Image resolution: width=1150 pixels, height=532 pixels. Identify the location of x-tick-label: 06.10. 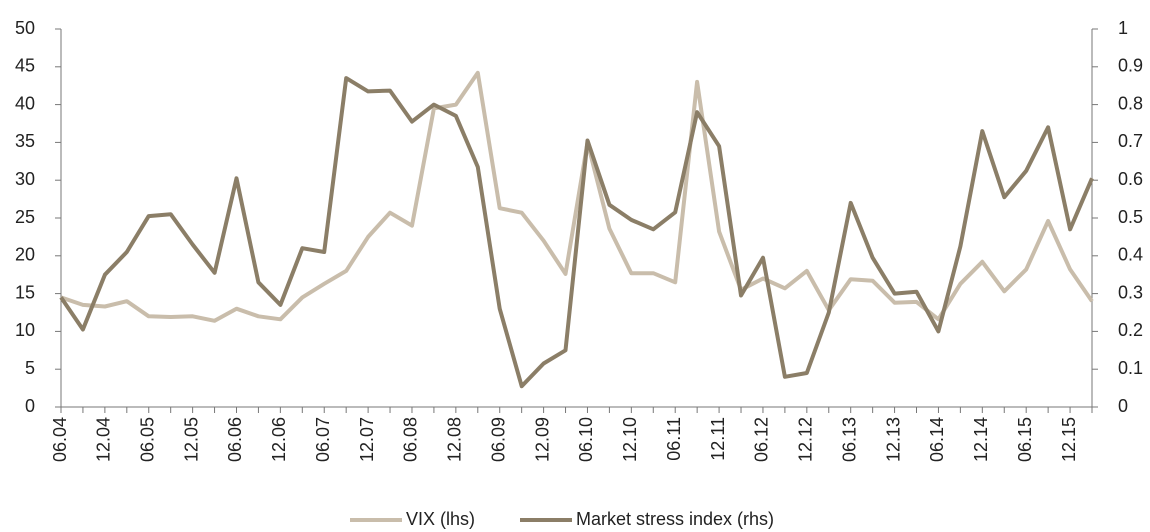
(586, 439).